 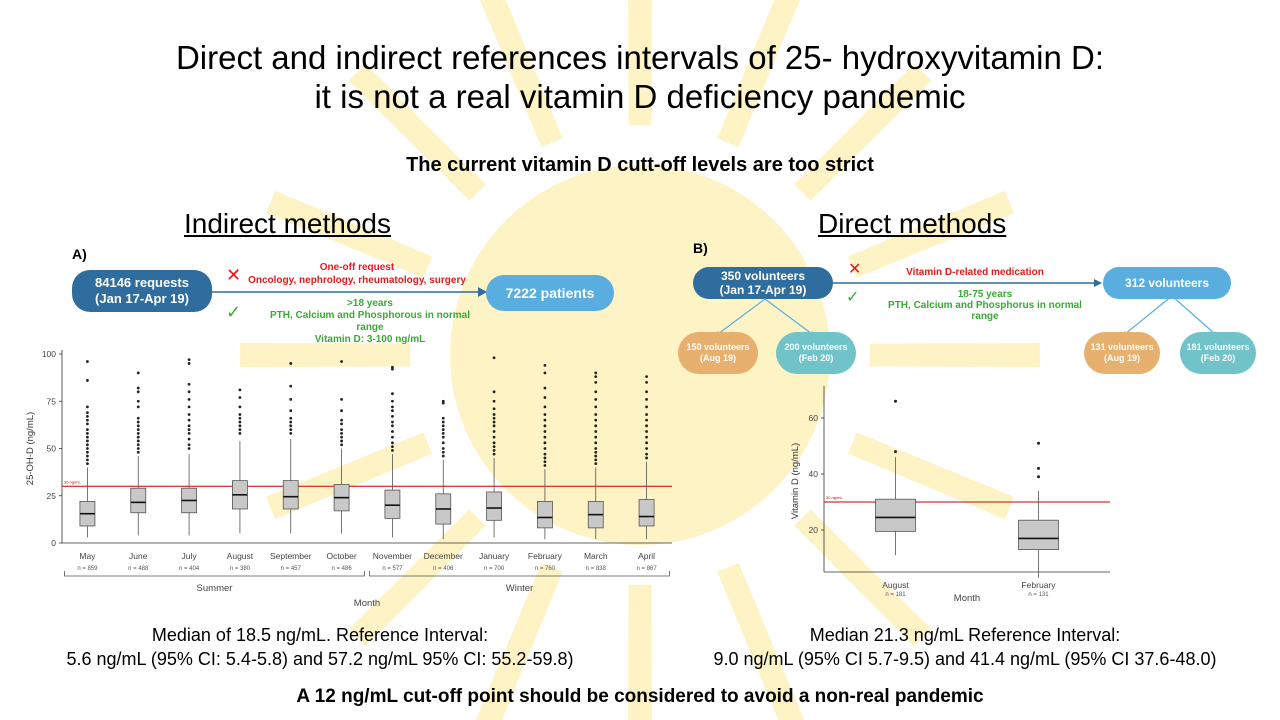 I want to click on y-tick-label: 25, so click(x=52, y=496).